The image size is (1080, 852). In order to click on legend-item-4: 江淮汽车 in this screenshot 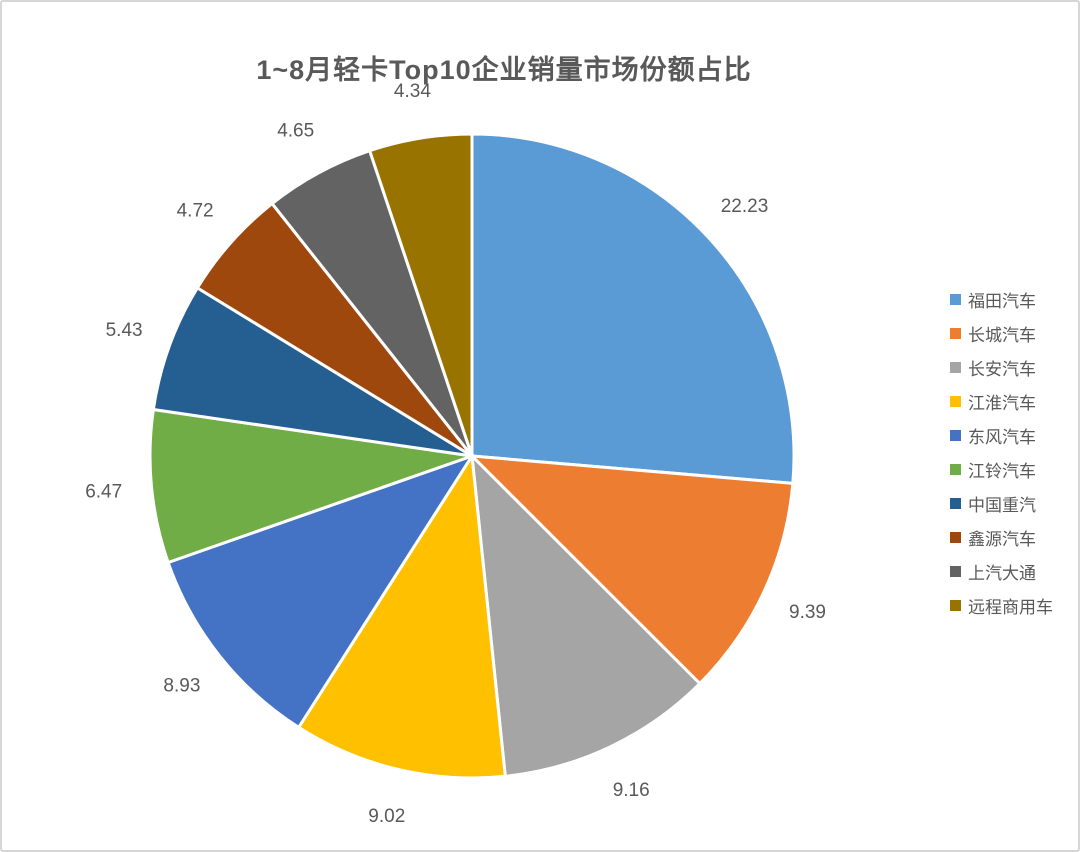, I will do `click(1001, 403)`.